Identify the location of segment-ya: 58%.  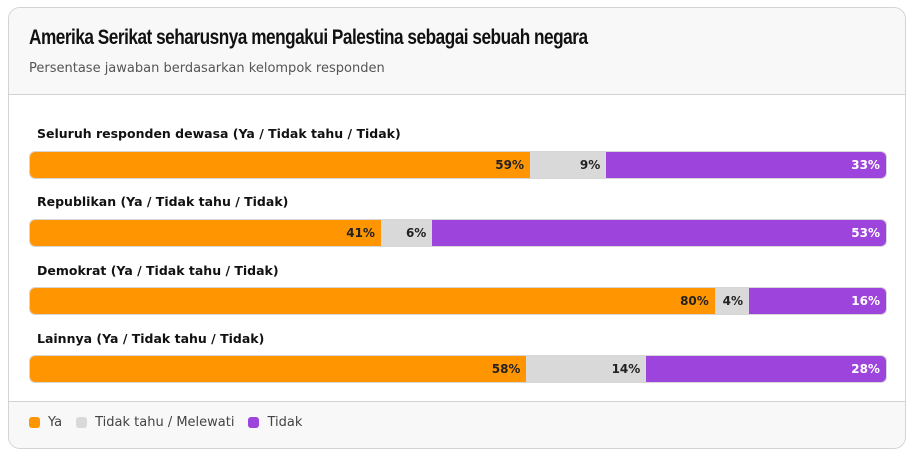
(278, 369).